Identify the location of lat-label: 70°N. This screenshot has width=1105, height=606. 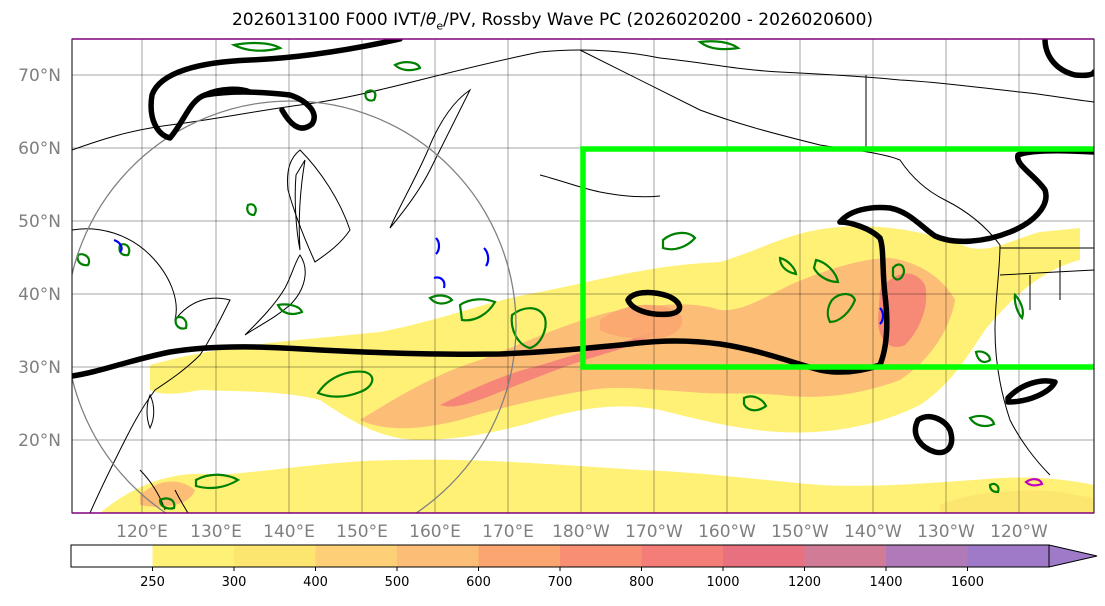
(39, 76).